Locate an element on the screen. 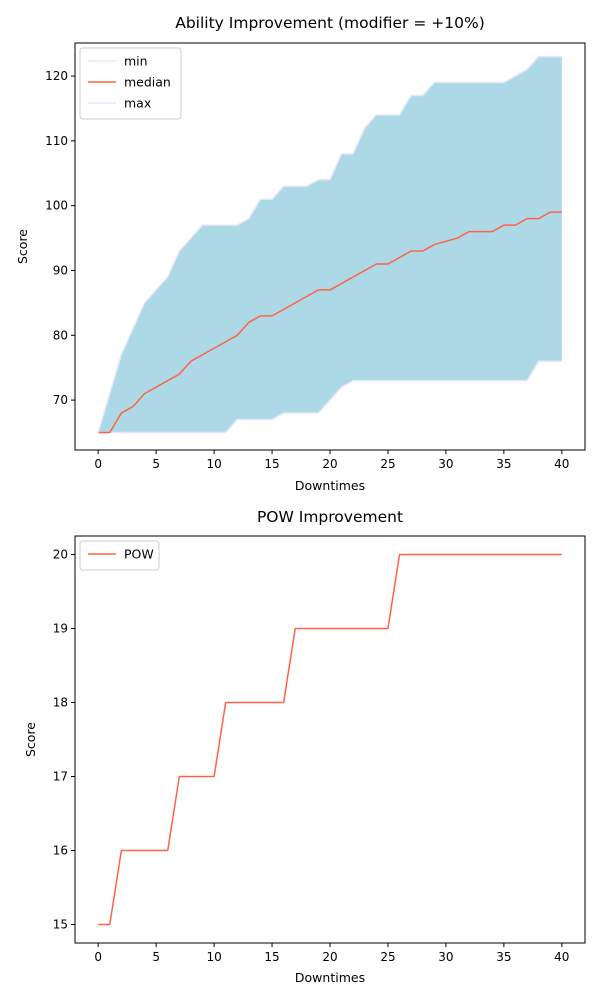 The image size is (600, 1000). series-line-min is located at coordinates (330, 397).